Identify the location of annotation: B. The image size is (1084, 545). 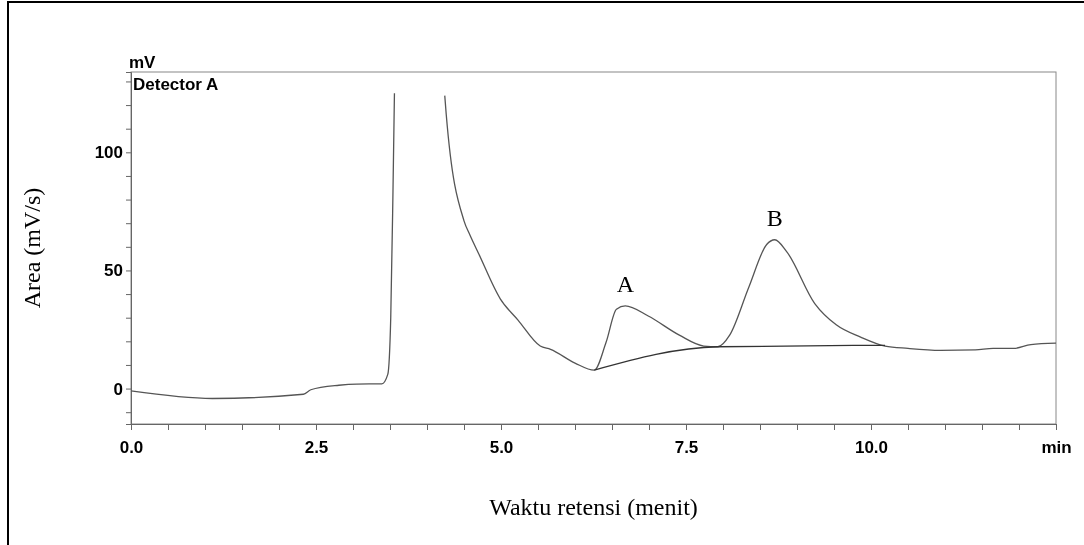
(774, 217).